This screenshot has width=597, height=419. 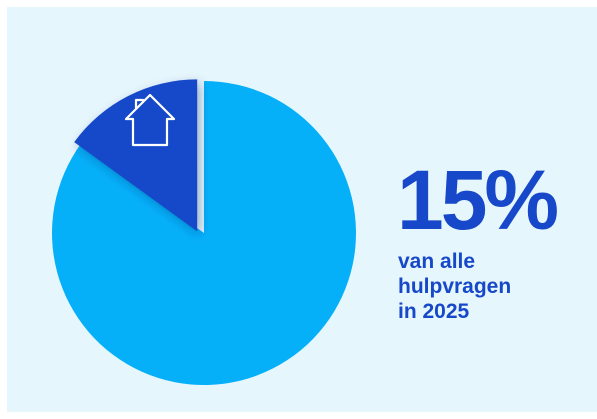 What do you see at coordinates (150, 120) in the screenshot?
I see `house-icon` at bounding box center [150, 120].